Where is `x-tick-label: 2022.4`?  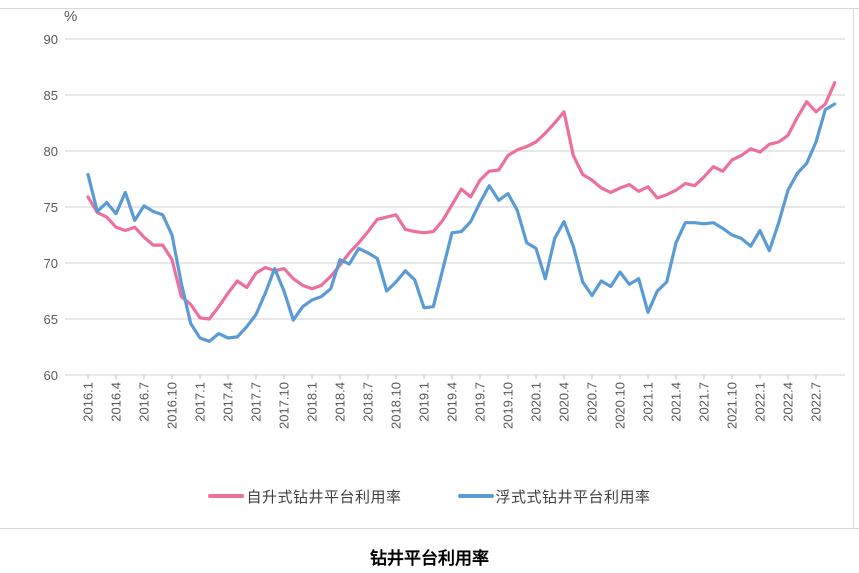 x-tick-label: 2022.4 is located at coordinates (787, 402).